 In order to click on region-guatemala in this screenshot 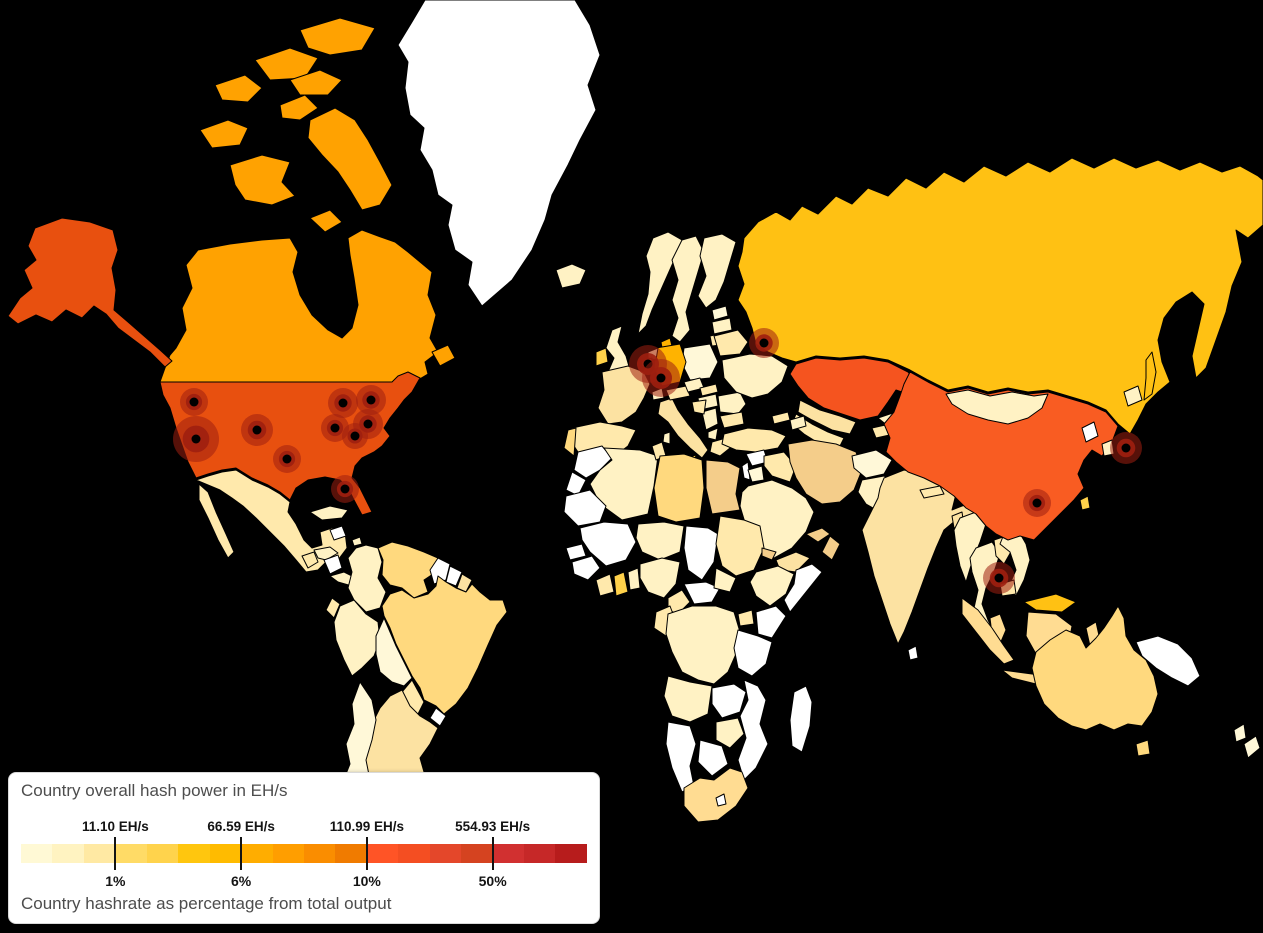, I will do `click(310, 560)`.